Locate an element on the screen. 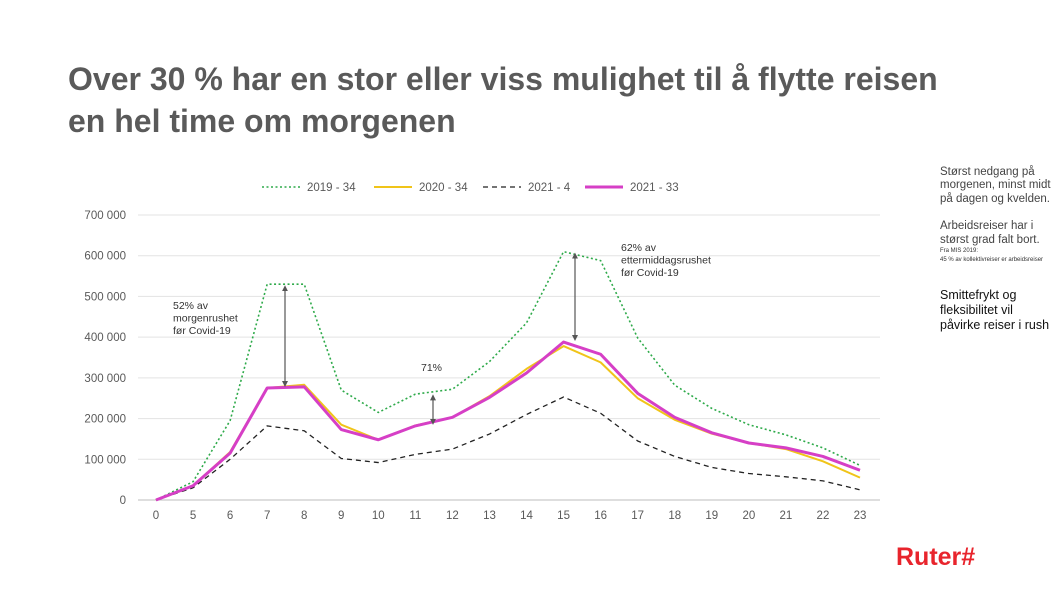  legend-label-2: 2021 - 4 is located at coordinates (549, 188).